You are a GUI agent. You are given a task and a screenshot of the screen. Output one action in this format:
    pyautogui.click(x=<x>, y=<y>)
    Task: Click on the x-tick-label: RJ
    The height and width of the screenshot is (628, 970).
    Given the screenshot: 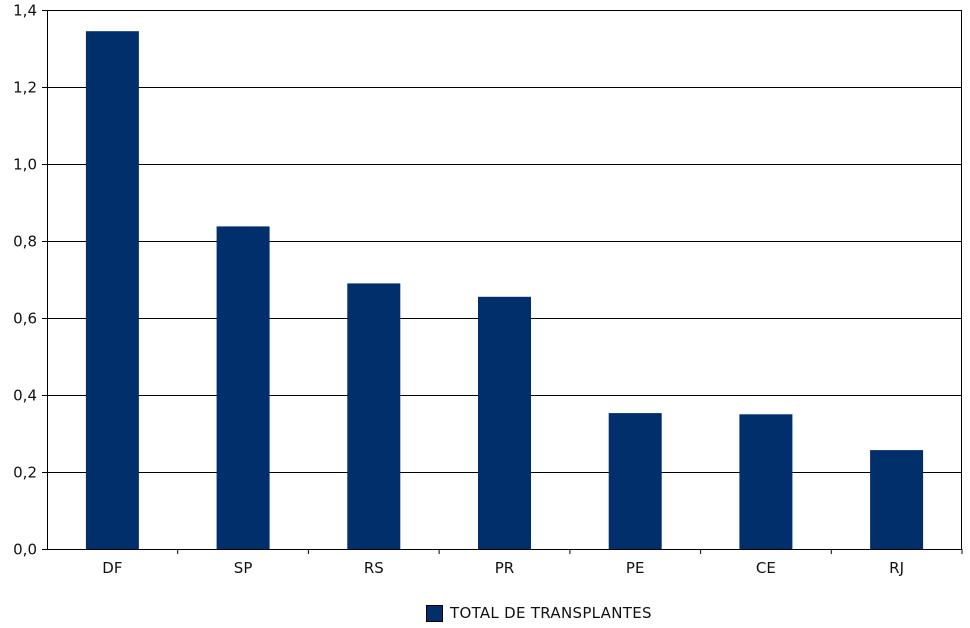 What is the action you would take?
    pyautogui.click(x=896, y=568)
    